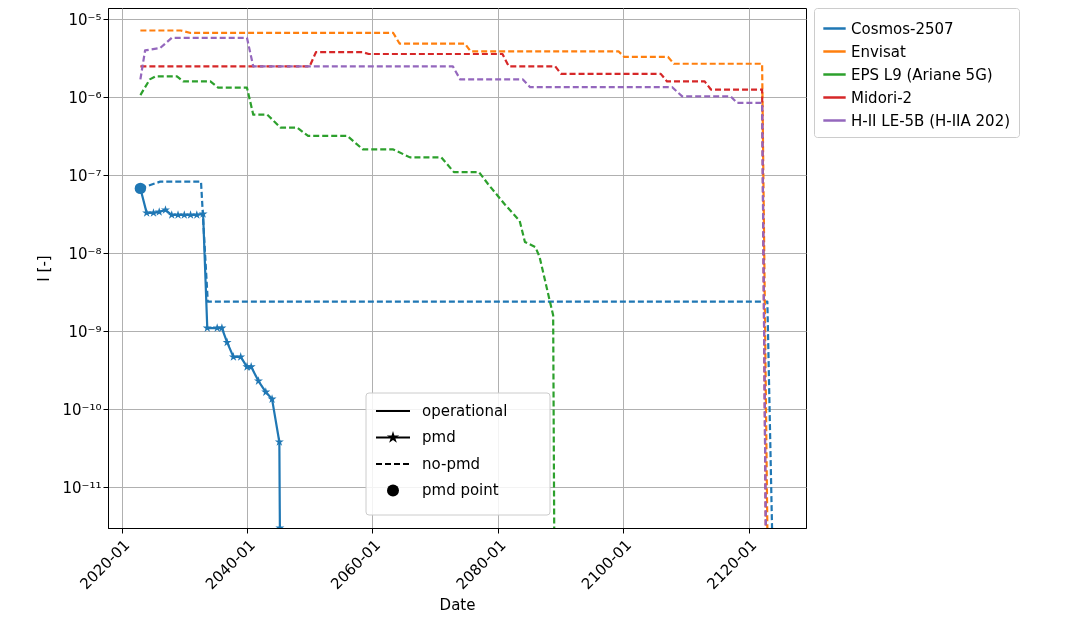  What do you see at coordinates (44, 268) in the screenshot?
I see `y-axis-title: I [-]` at bounding box center [44, 268].